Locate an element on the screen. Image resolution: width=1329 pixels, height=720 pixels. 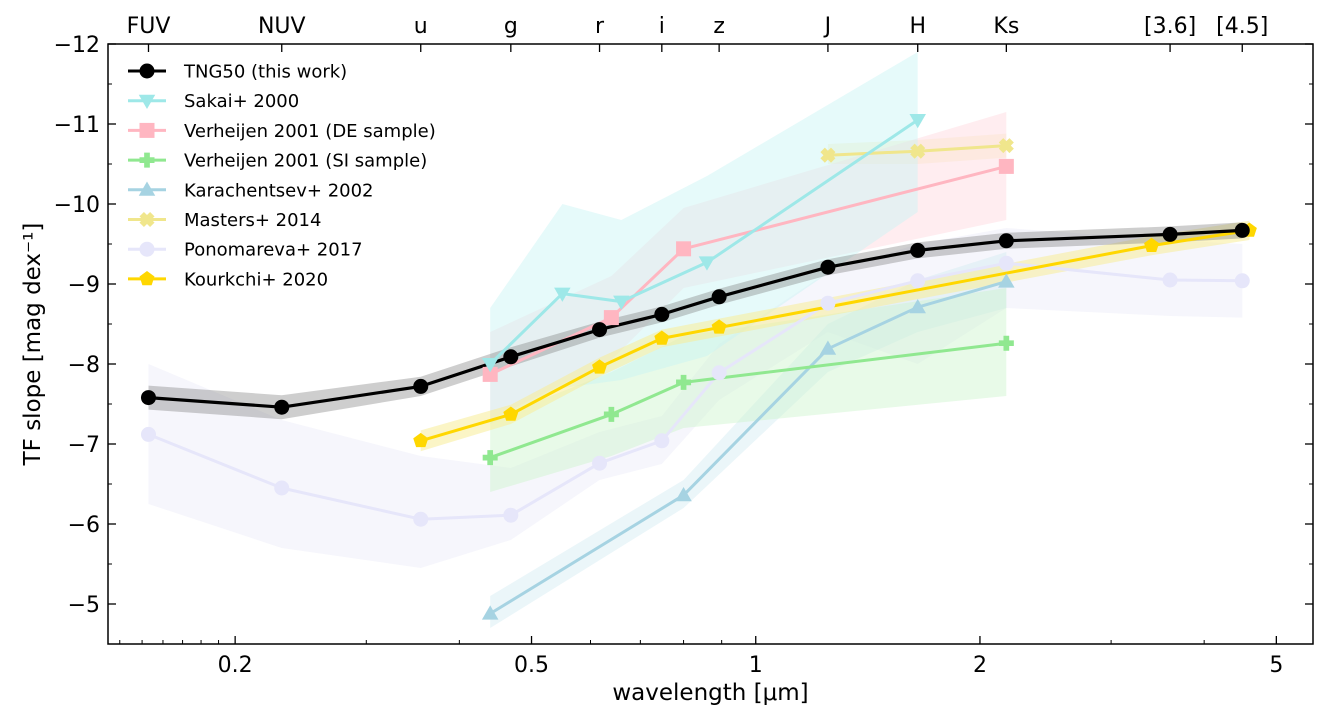
y-tick-label: −7 is located at coordinates (84, 445).